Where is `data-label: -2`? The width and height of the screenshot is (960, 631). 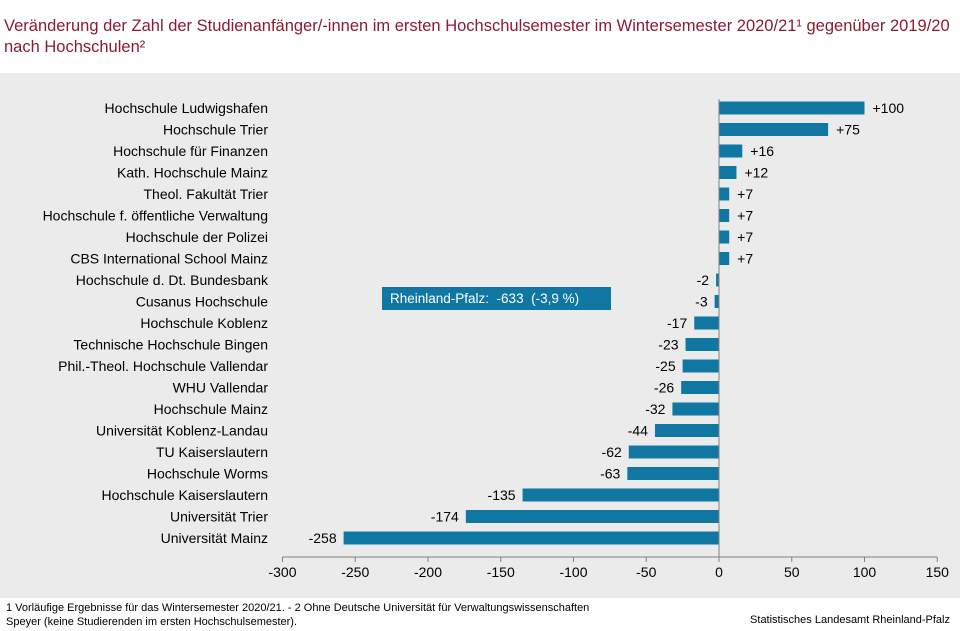
data-label: -2 is located at coordinates (703, 280).